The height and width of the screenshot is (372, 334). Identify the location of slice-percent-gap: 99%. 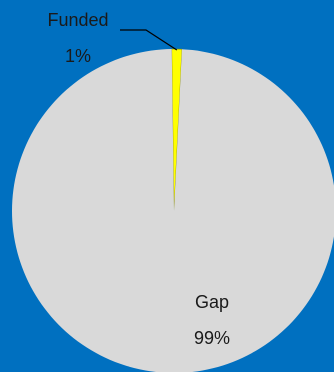
(212, 338).